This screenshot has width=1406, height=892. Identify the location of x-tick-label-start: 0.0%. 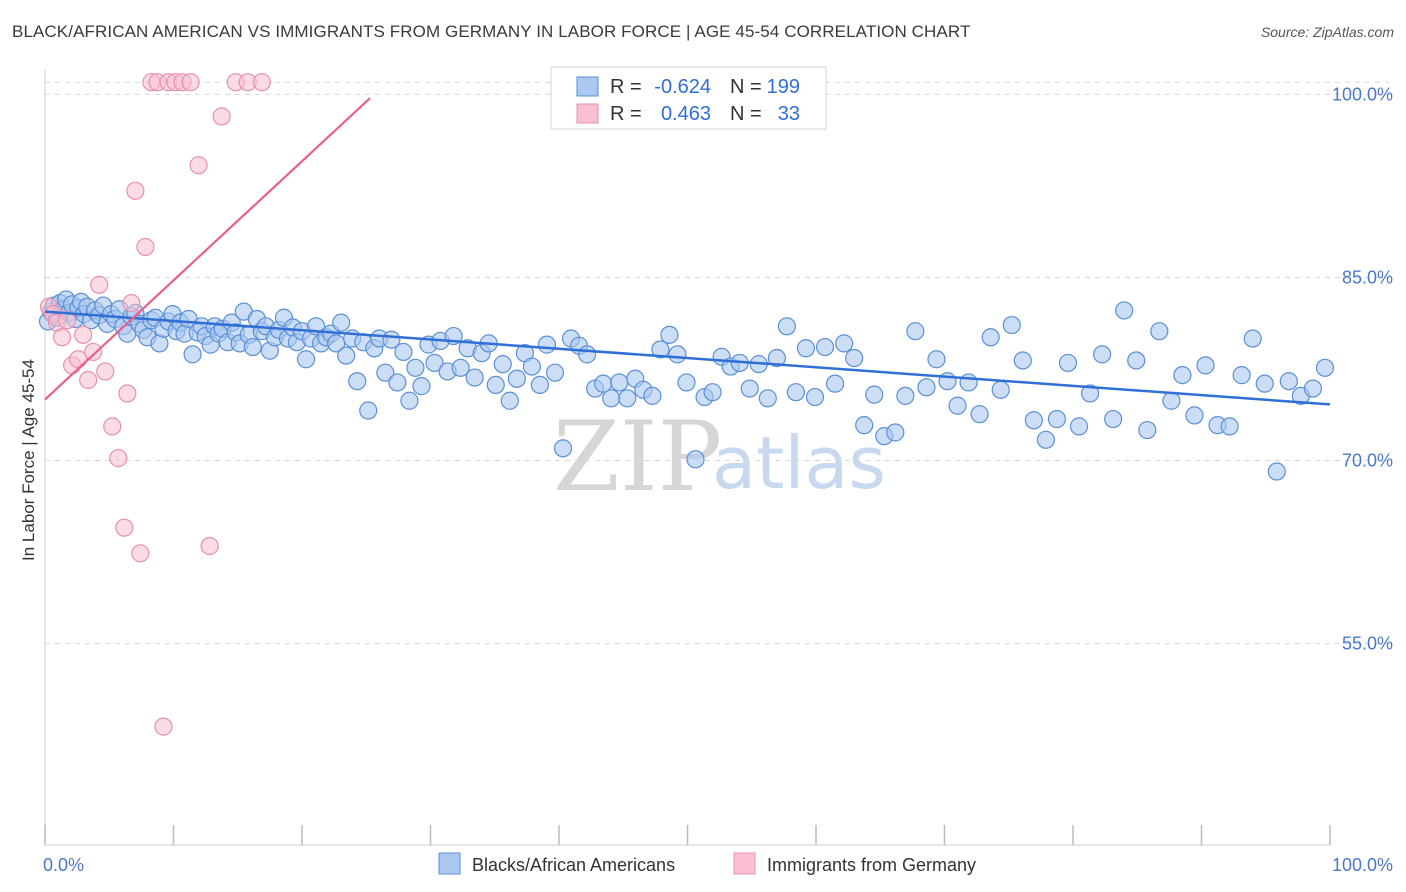
(63, 865).